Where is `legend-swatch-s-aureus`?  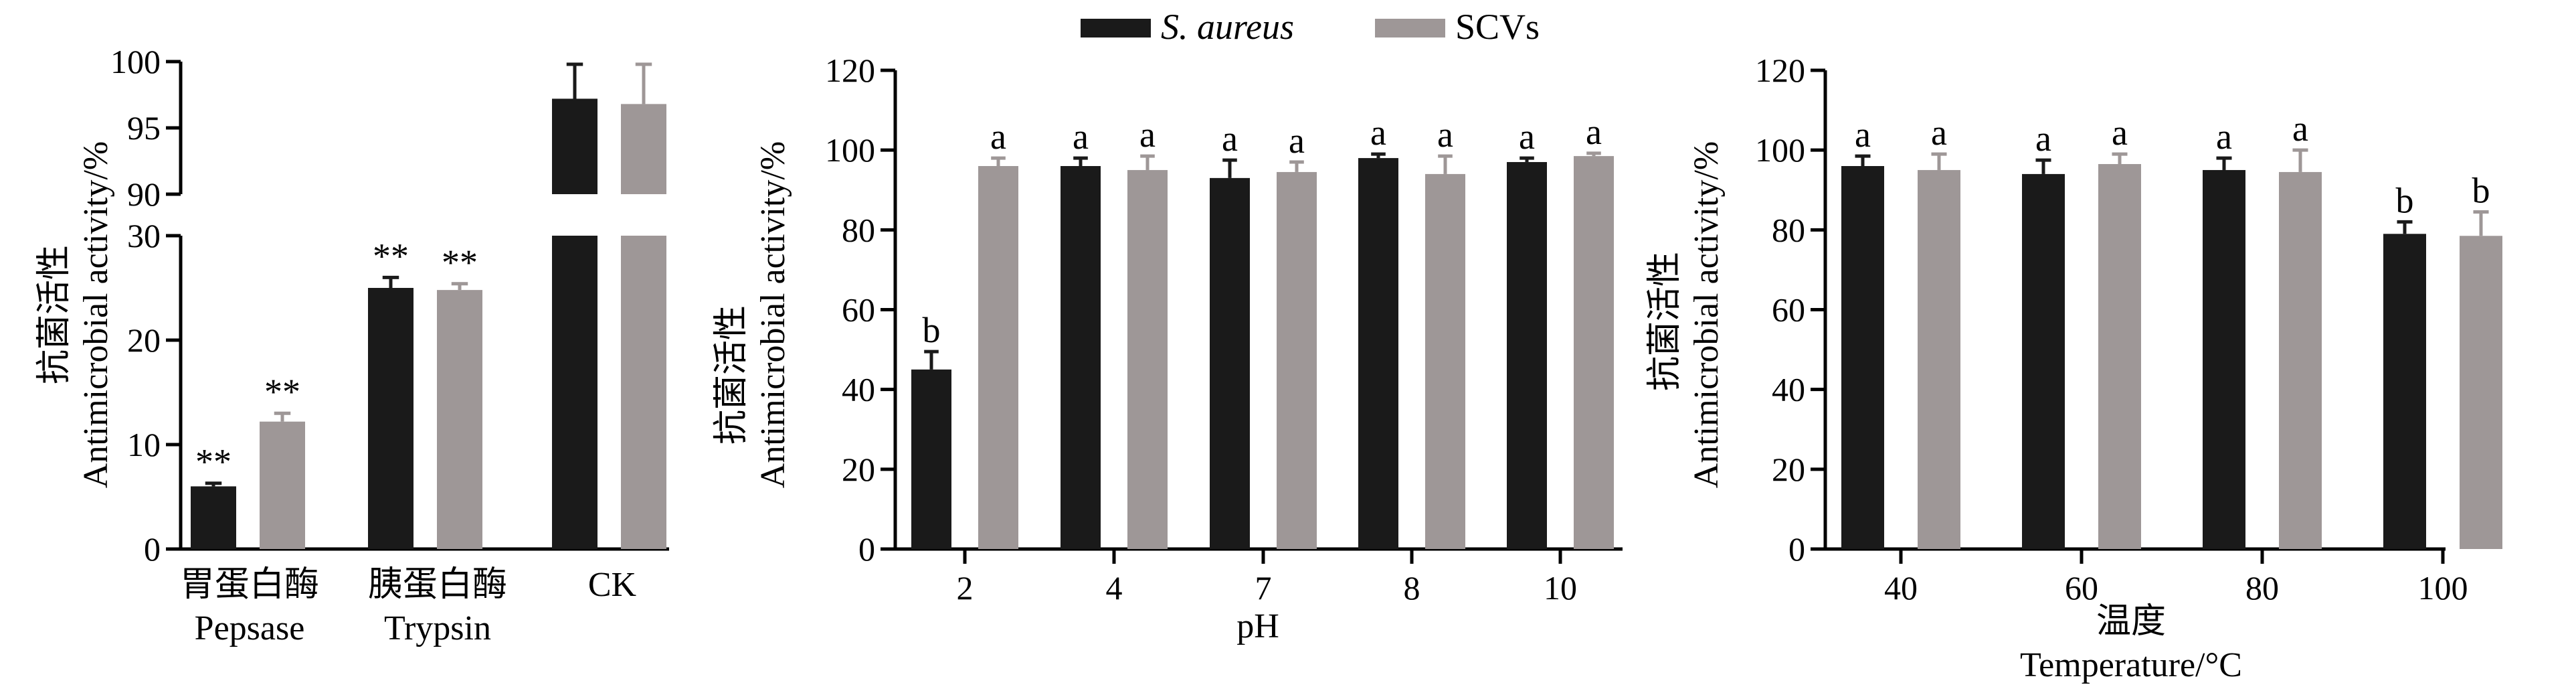 legend-swatch-s-aureus is located at coordinates (1116, 28).